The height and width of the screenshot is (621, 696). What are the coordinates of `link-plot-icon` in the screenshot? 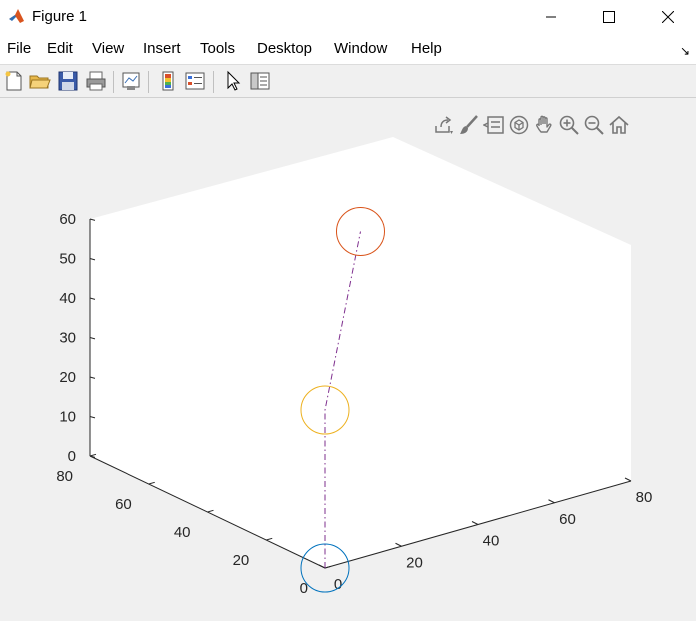 It's located at (131, 81).